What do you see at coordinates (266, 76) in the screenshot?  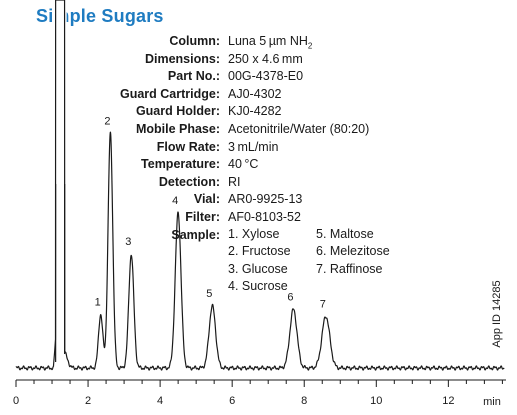 I see `condition-value: 00G-4378-E0` at bounding box center [266, 76].